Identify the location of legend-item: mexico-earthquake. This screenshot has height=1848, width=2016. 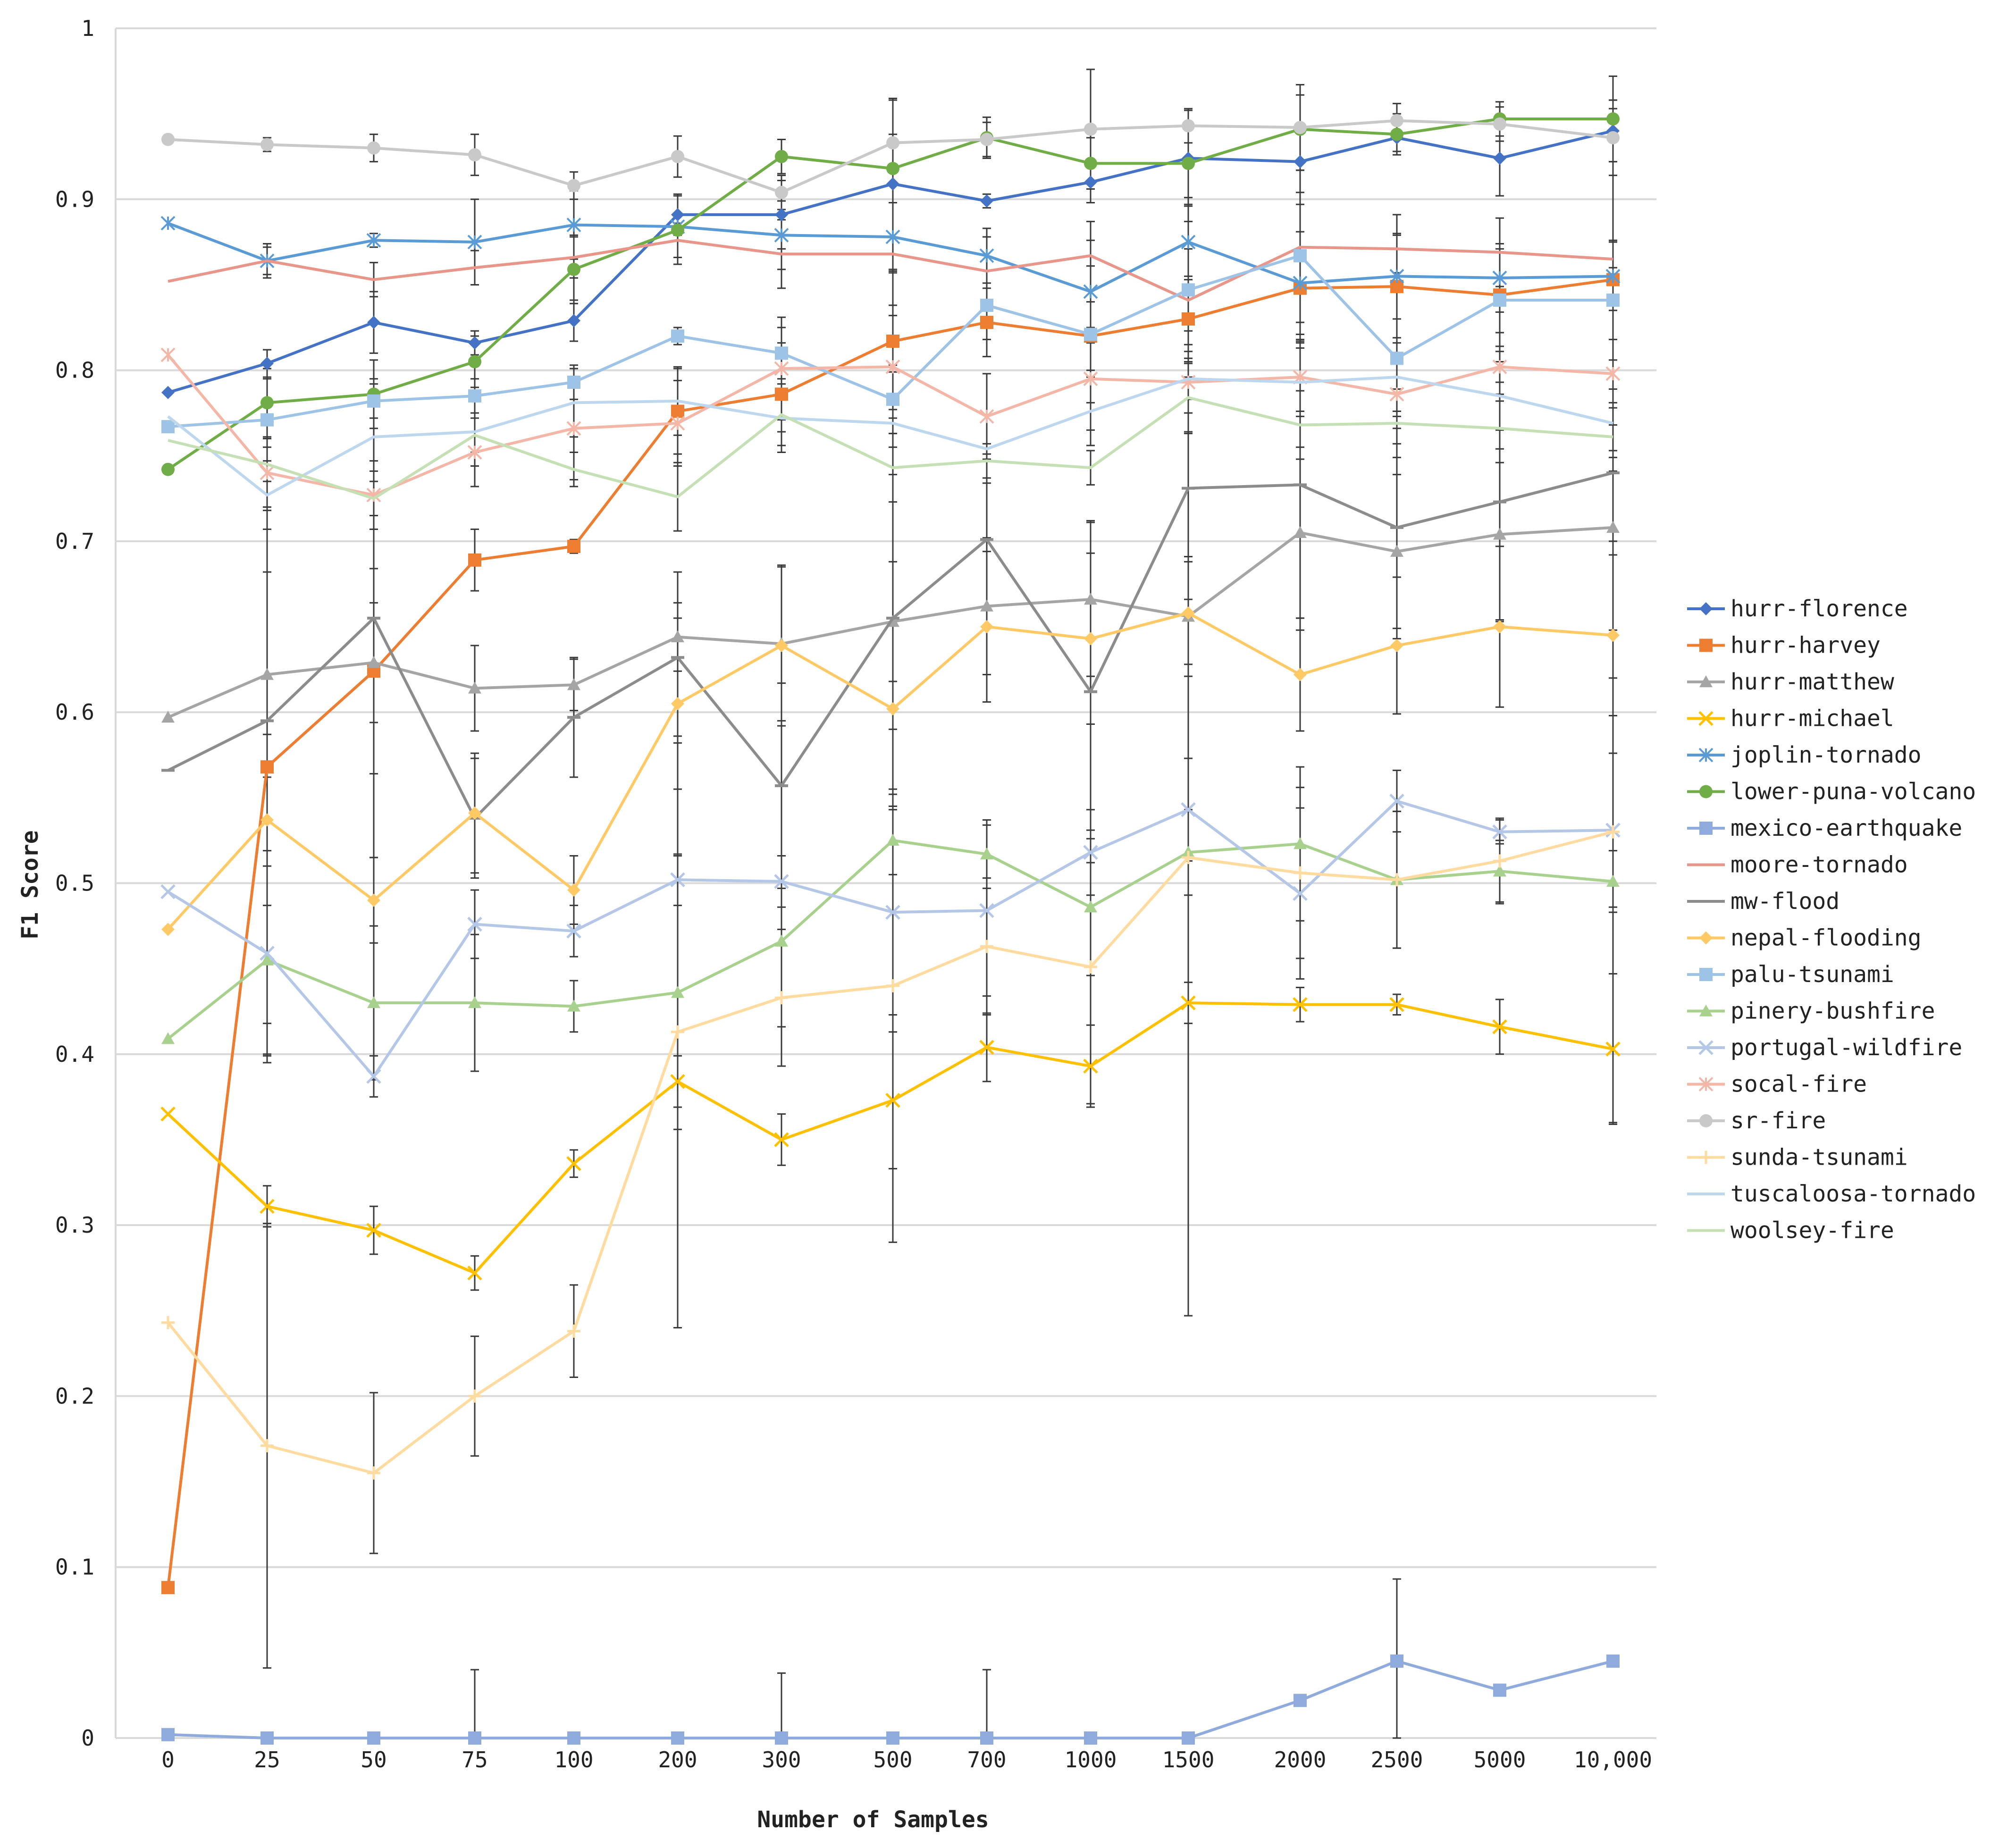
(1824, 828).